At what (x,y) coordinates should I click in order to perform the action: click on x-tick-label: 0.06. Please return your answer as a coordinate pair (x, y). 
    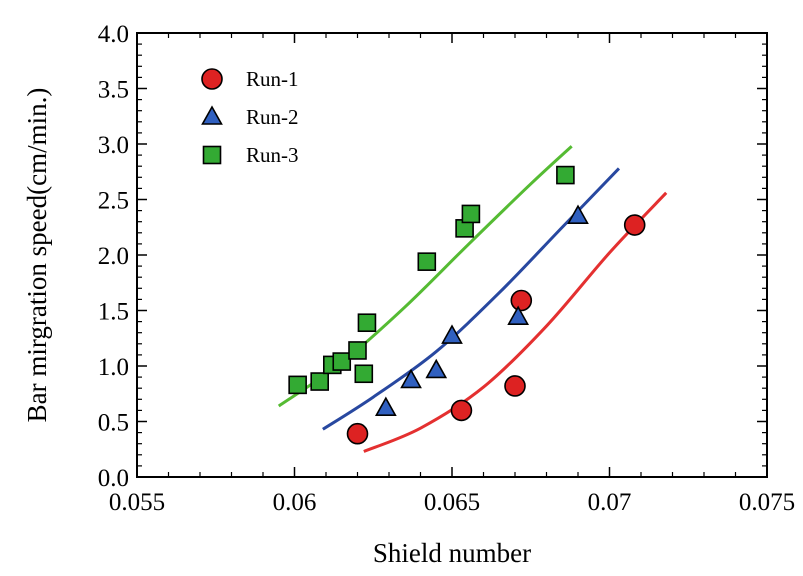
    Looking at the image, I should click on (295, 502).